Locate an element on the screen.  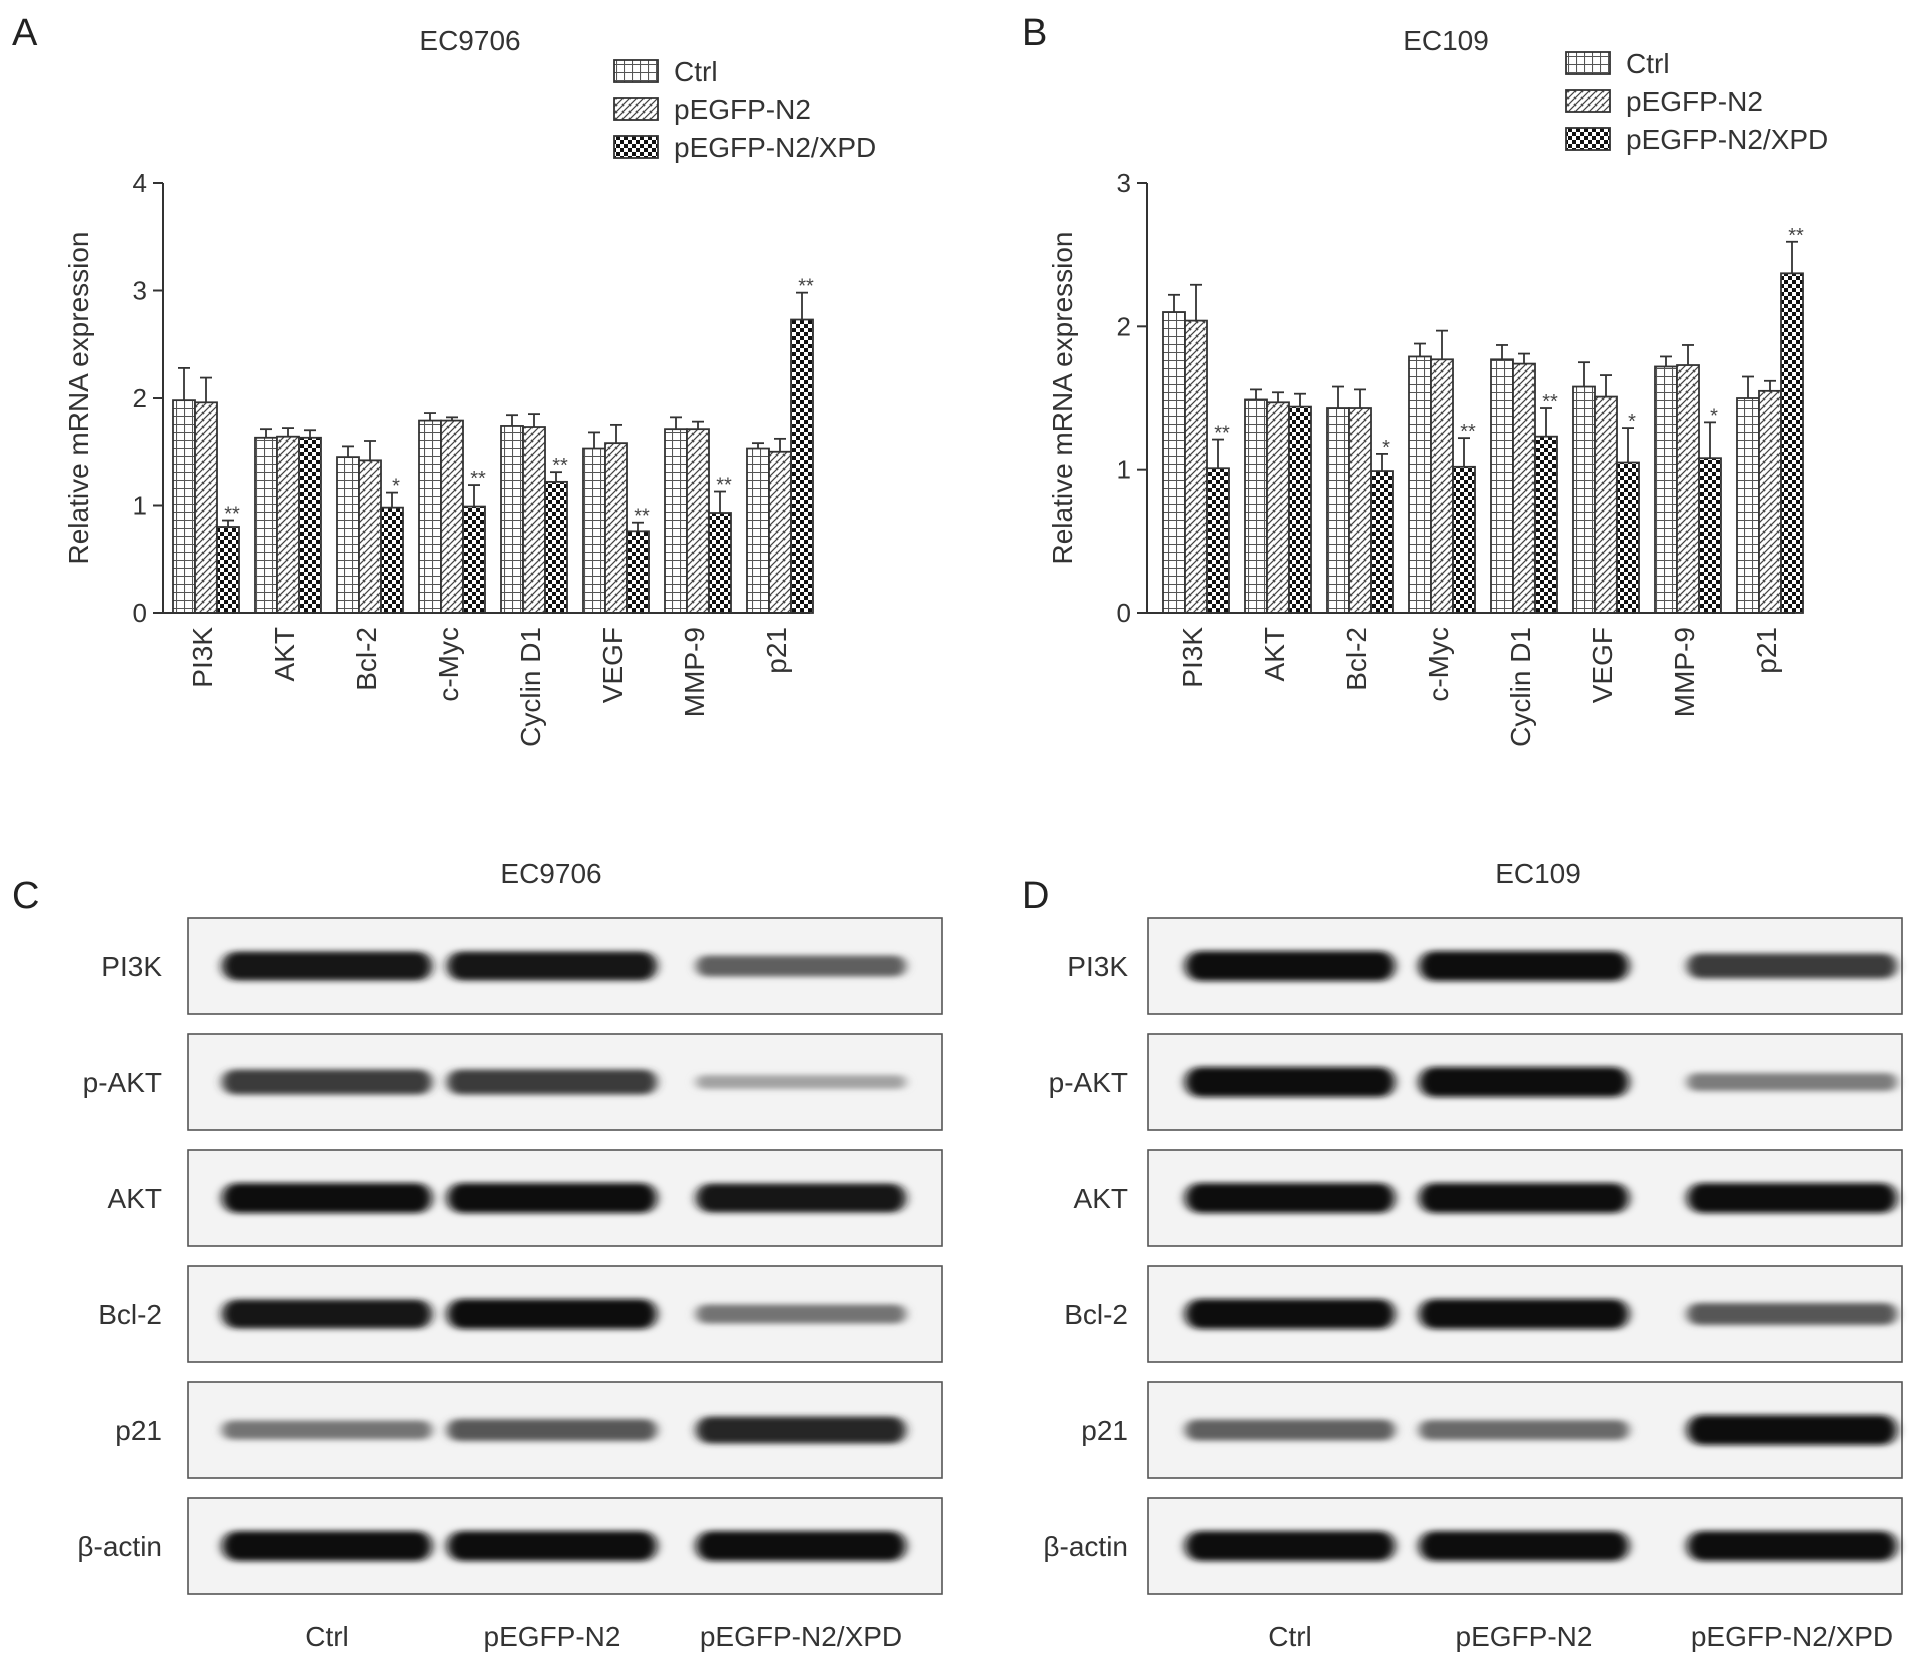
bar-ctrl-akt is located at coordinates (1256, 506).